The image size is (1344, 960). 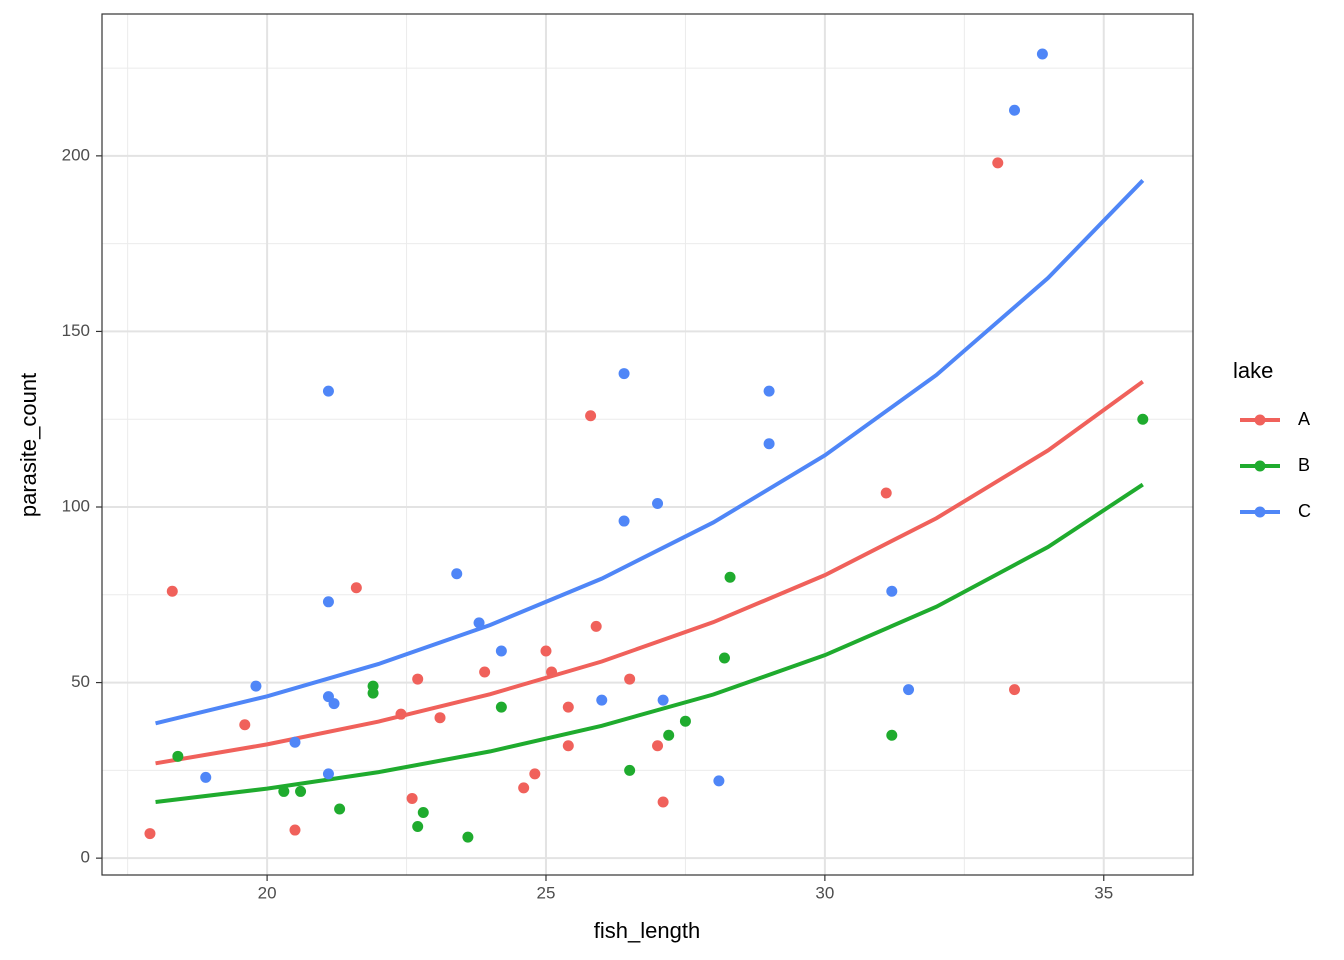 What do you see at coordinates (80, 681) in the screenshot?
I see `y-tick-label: 50` at bounding box center [80, 681].